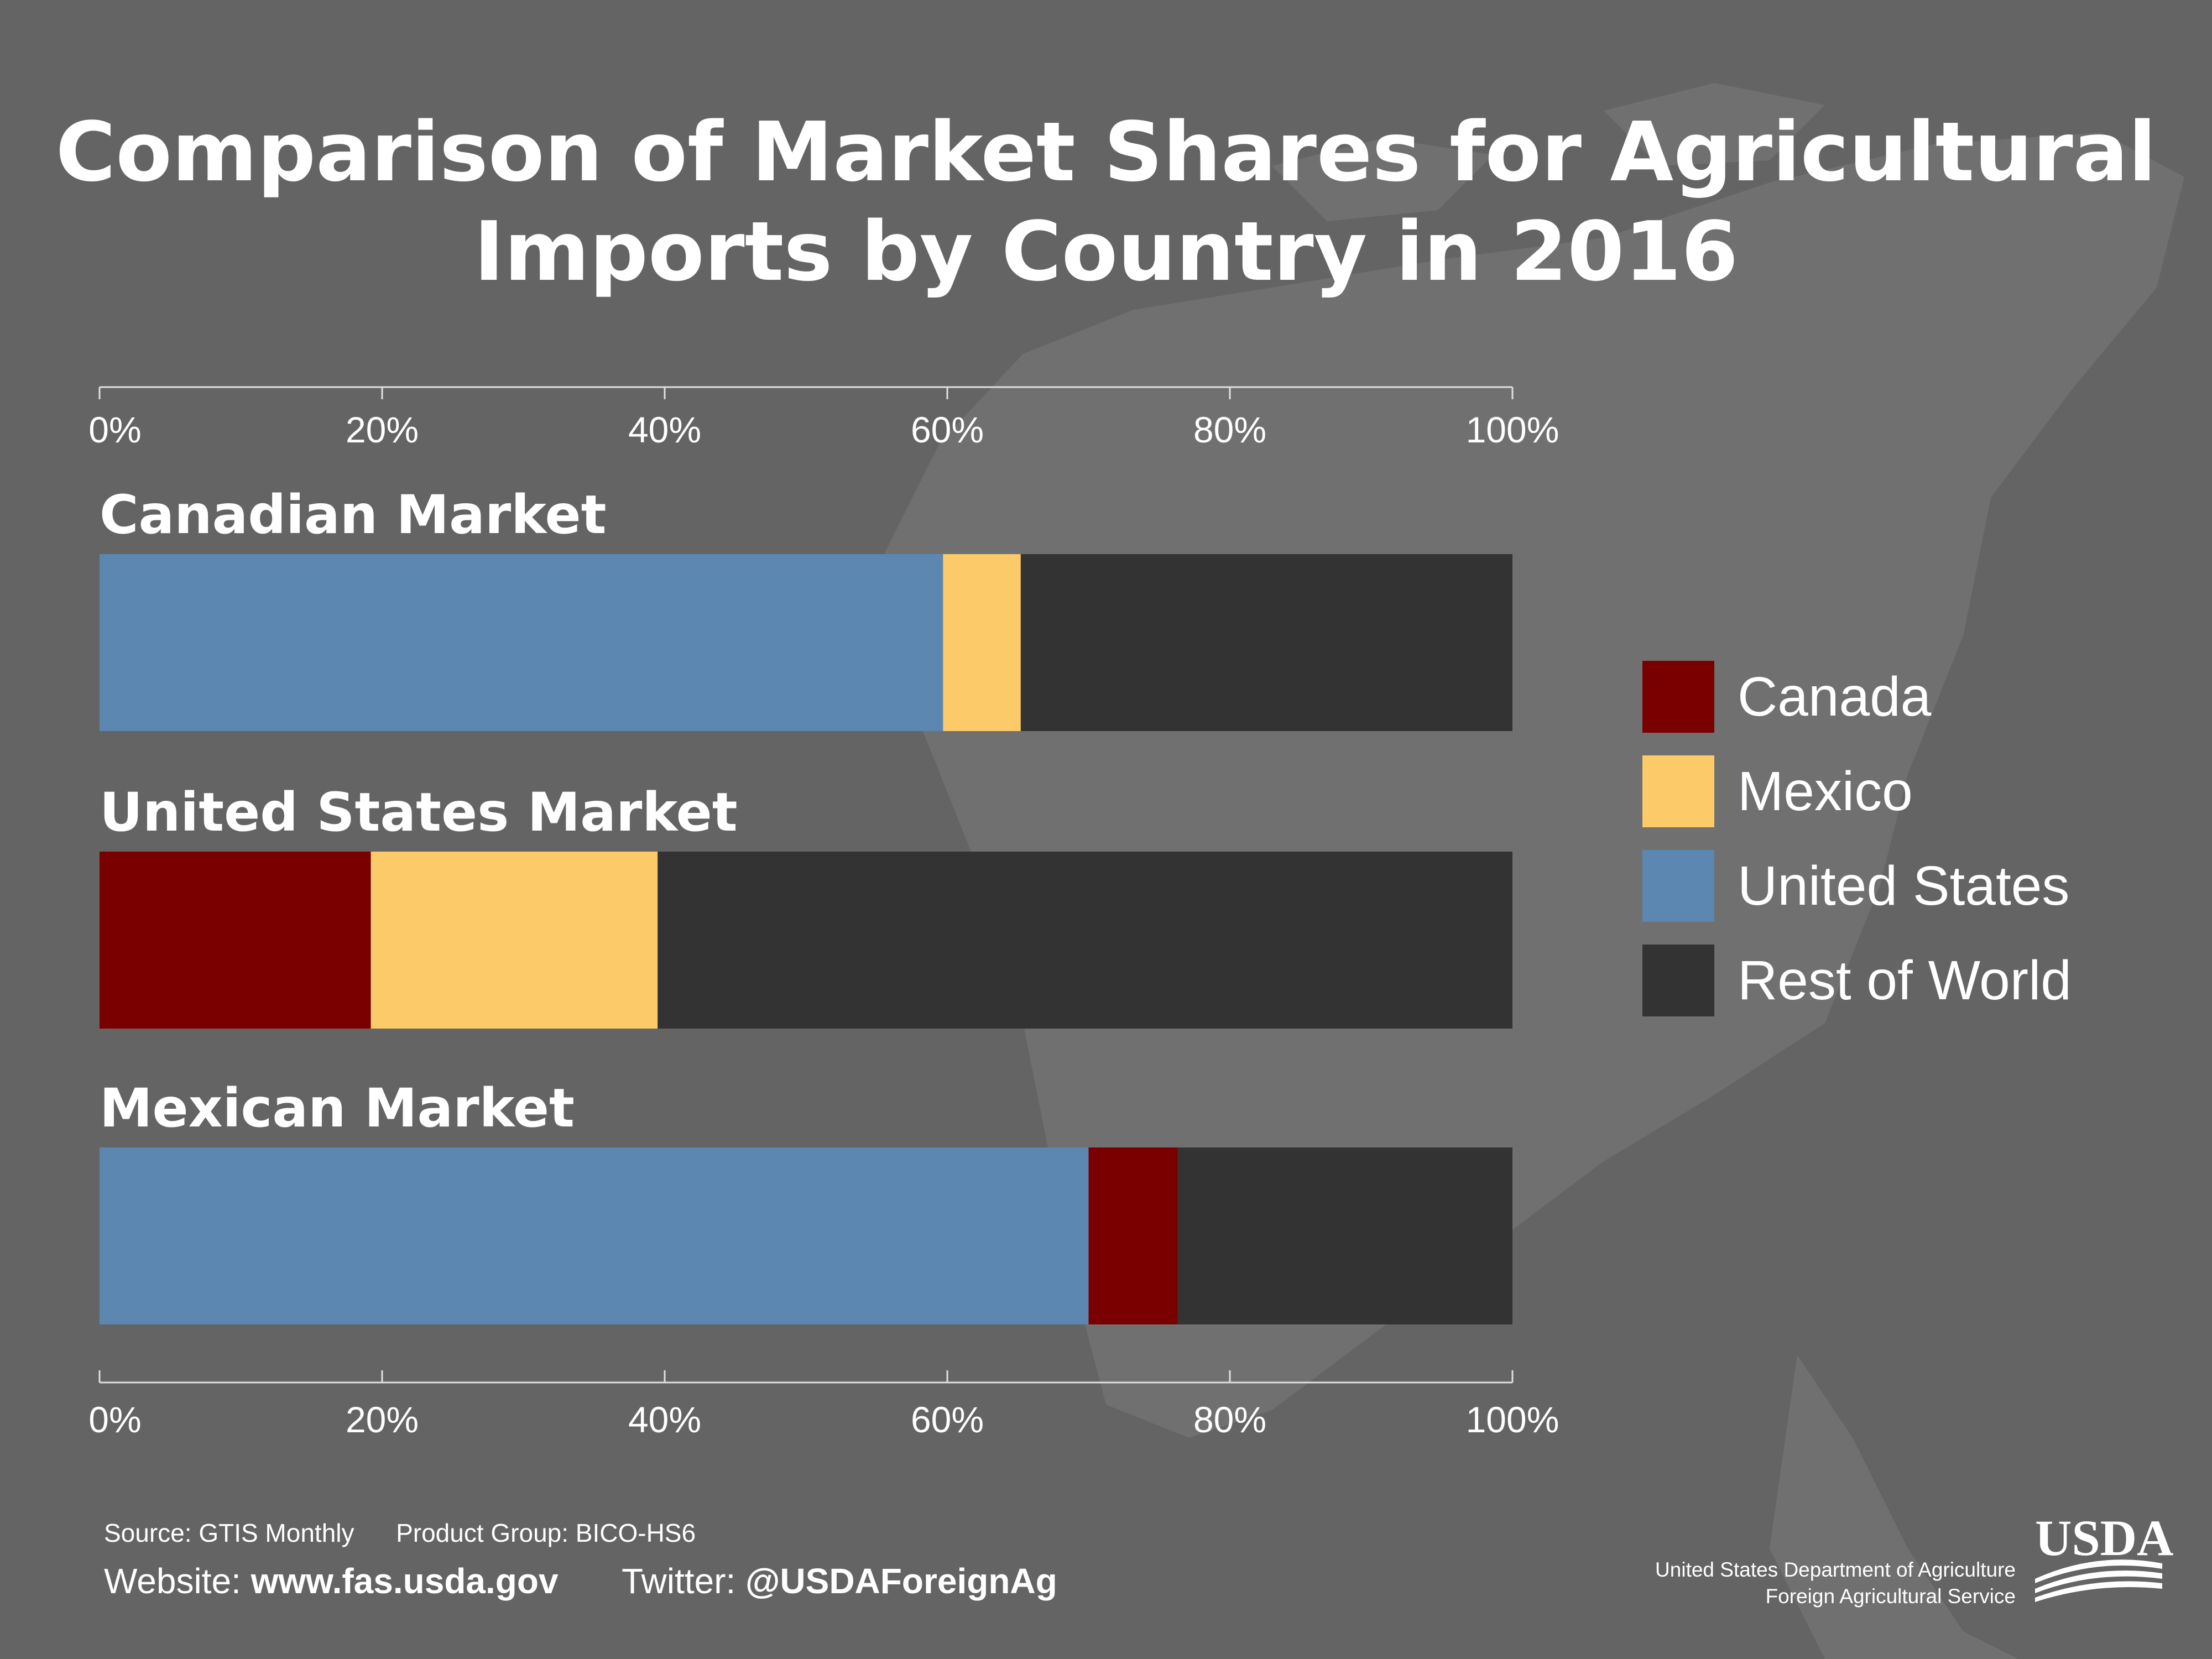  Describe the element at coordinates (1678, 697) in the screenshot. I see `legend-swatch-canada` at that location.